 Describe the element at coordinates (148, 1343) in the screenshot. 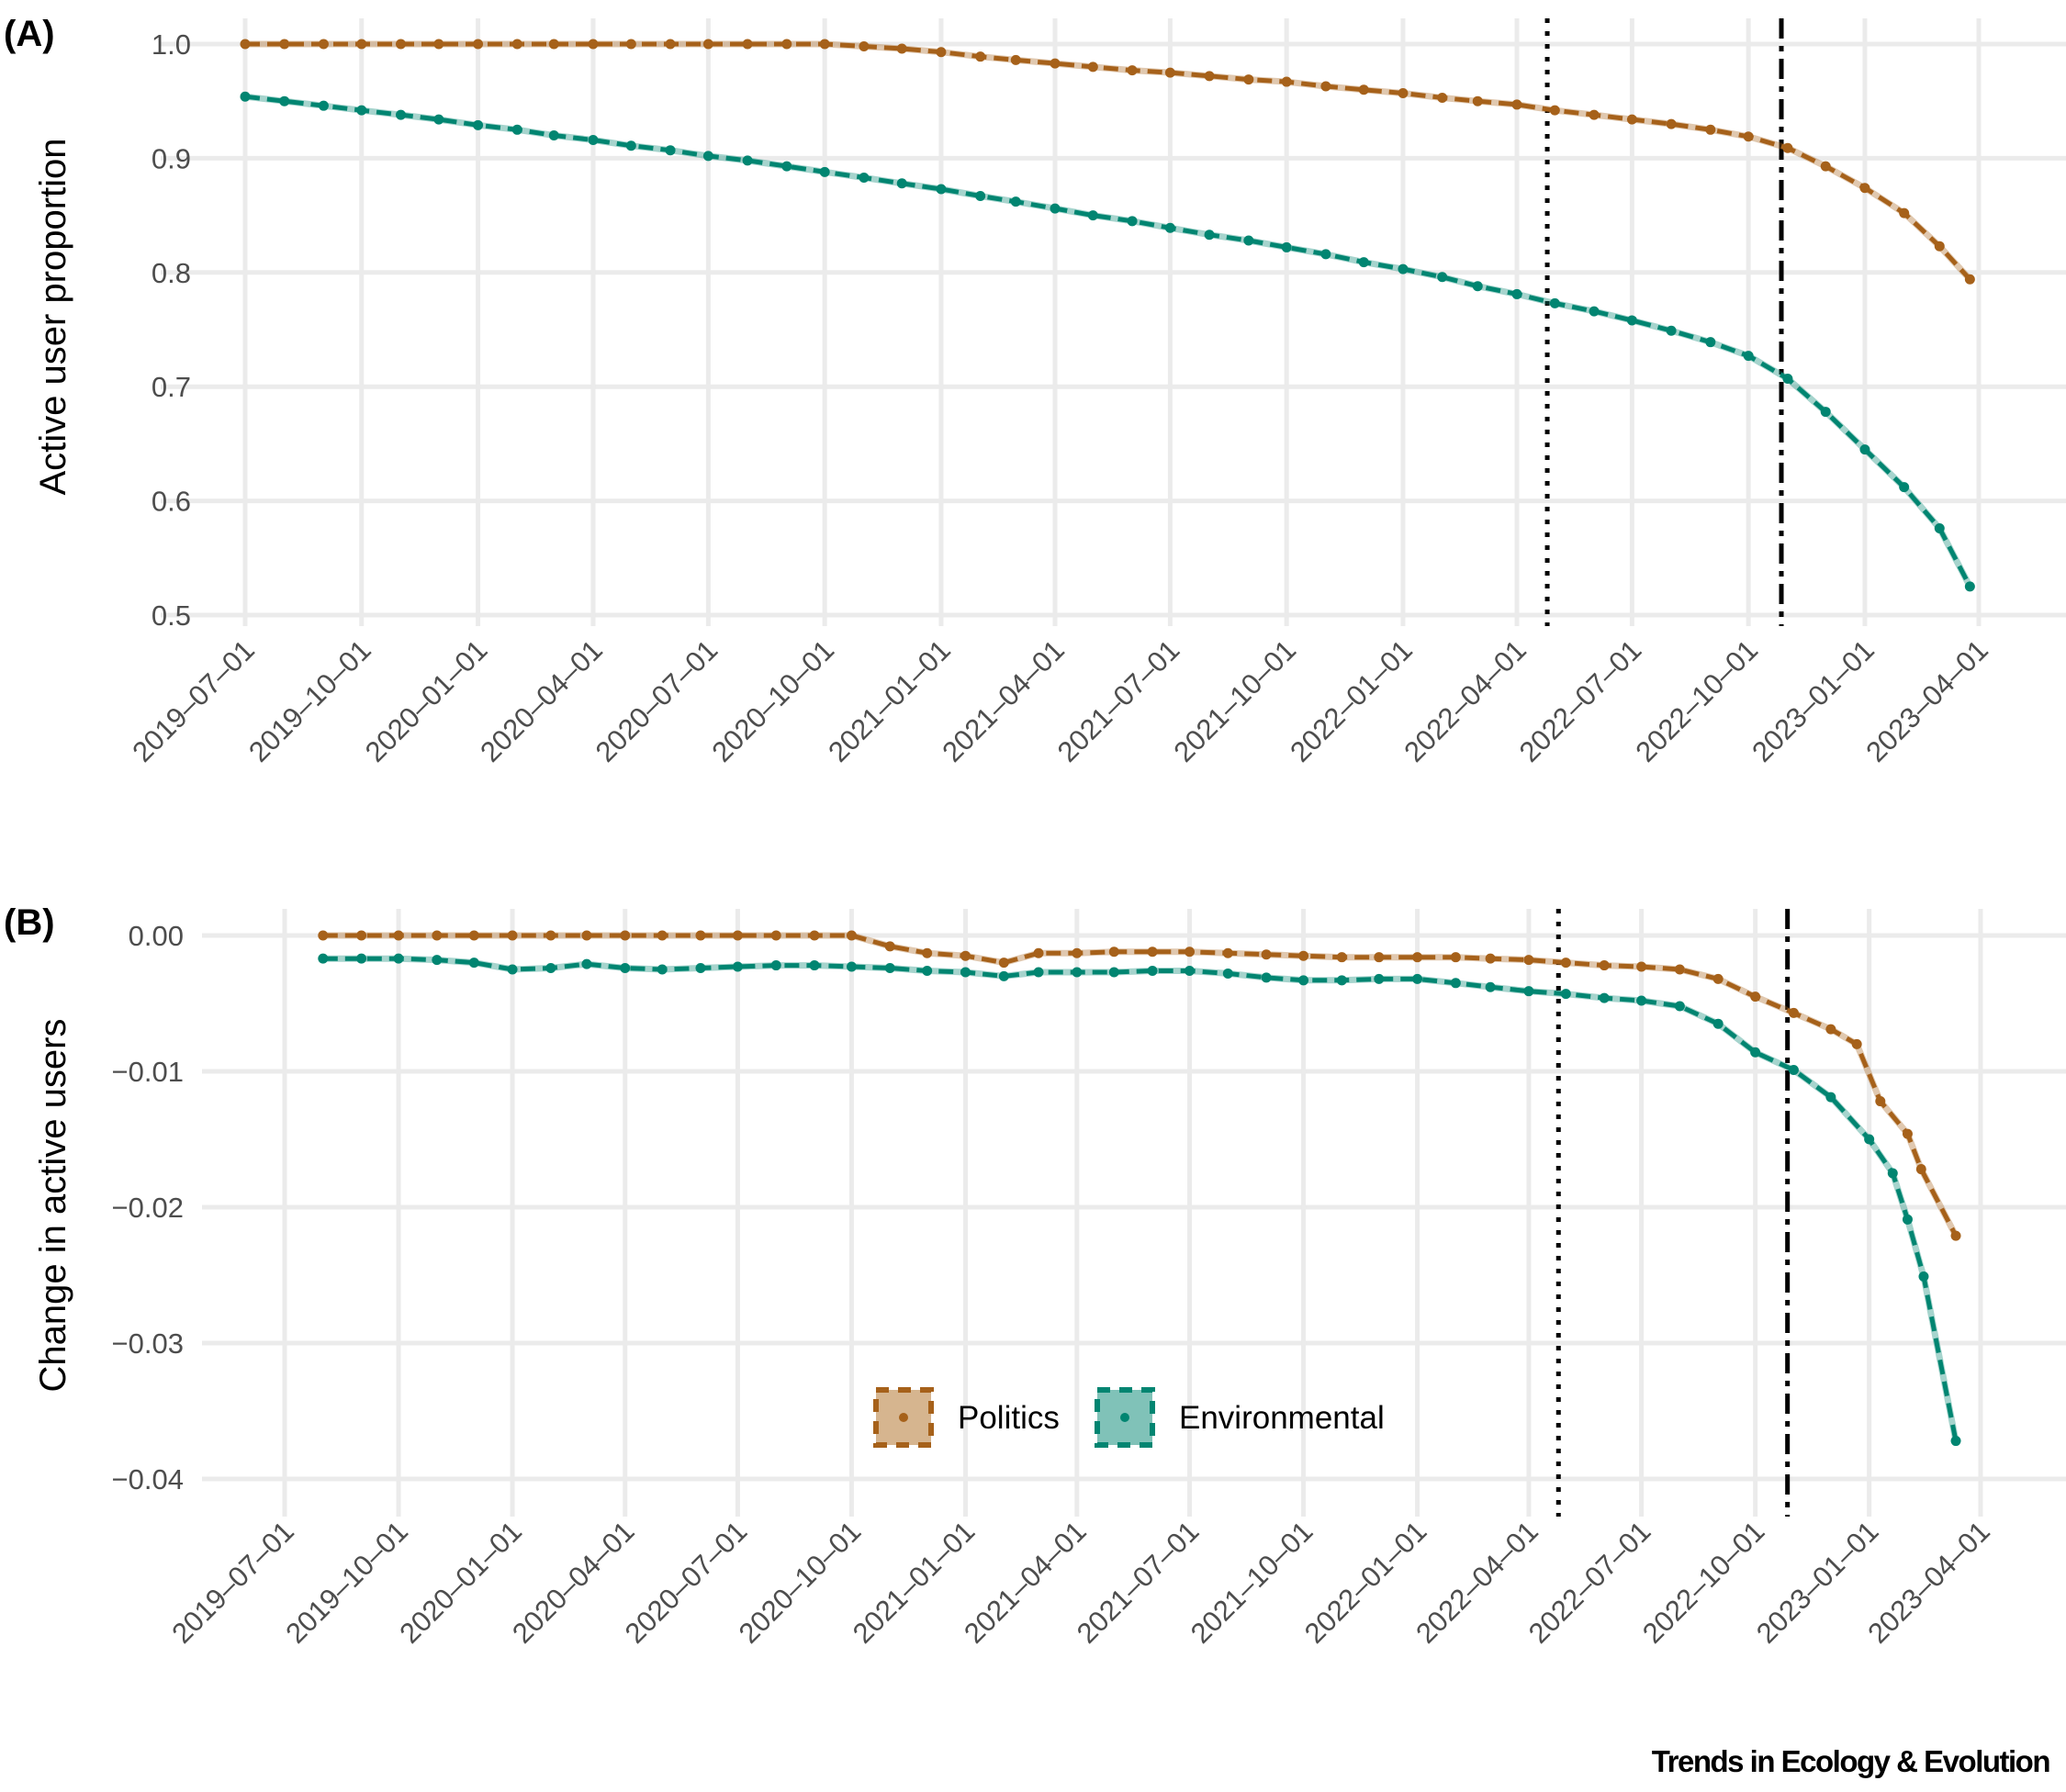

I see `y-tick-label: −0.03` at that location.